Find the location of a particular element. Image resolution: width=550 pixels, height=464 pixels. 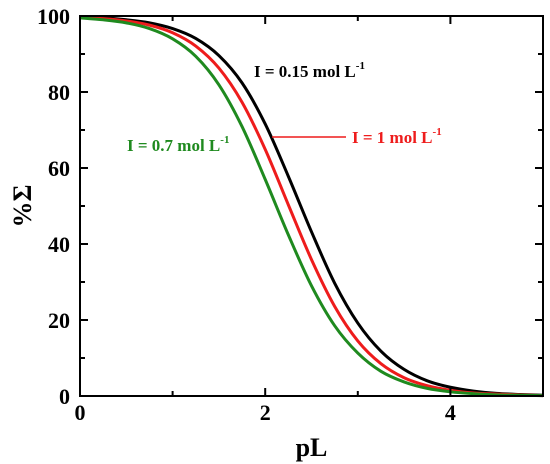

series-label-i-0-15-main: I = 0.15 mol L is located at coordinates (305, 71).